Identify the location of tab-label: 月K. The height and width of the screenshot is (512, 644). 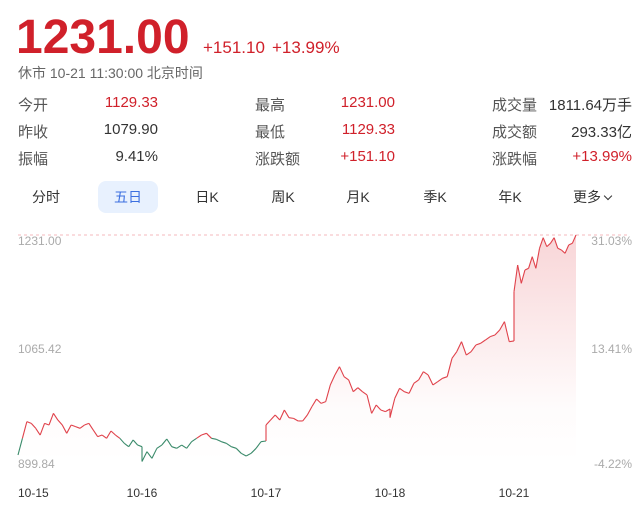
(358, 197).